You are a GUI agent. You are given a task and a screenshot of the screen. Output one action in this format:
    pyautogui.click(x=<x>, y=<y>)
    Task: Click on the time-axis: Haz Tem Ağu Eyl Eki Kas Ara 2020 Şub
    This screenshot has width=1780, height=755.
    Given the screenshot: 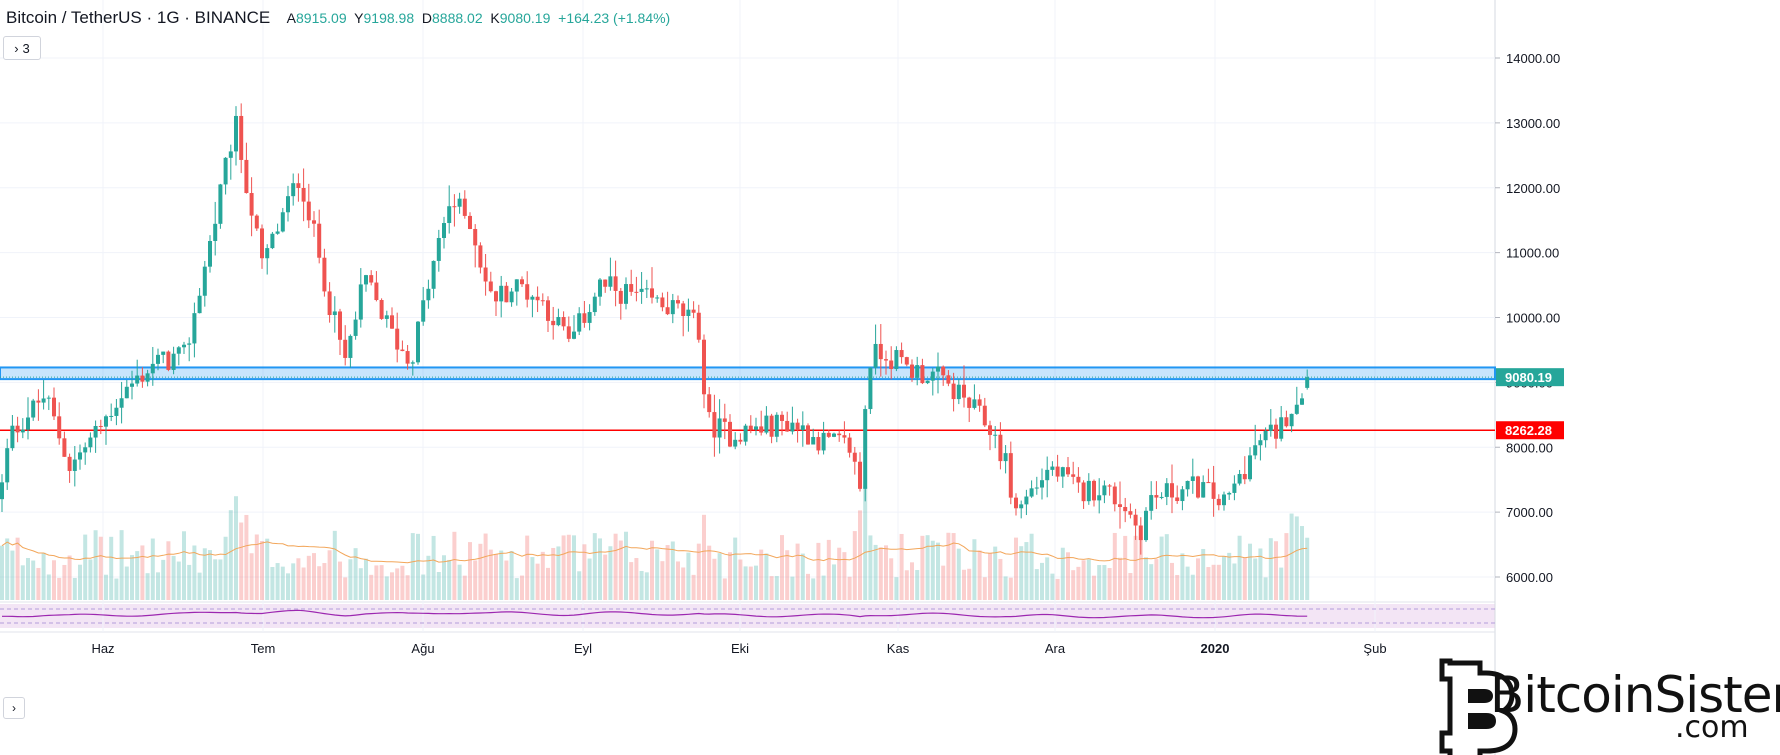 What is the action you would take?
    pyautogui.click(x=738, y=648)
    